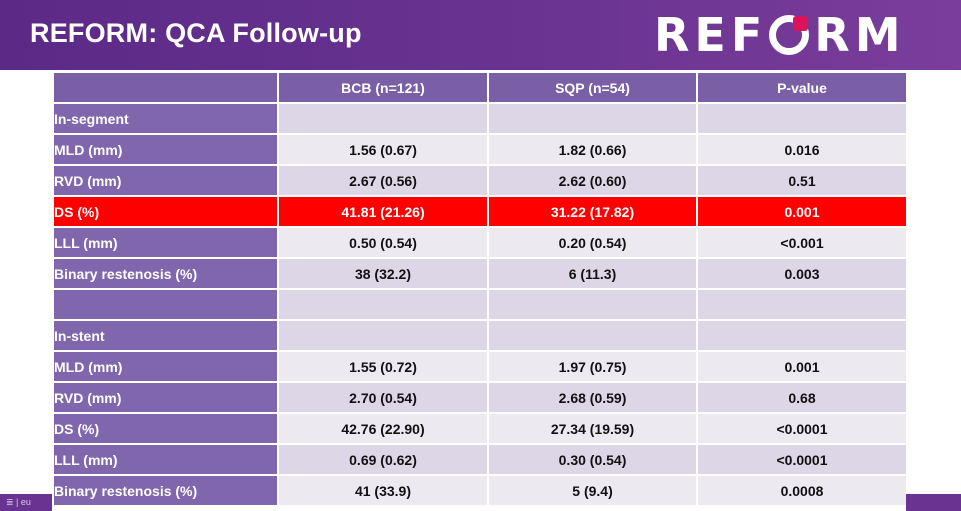 The height and width of the screenshot is (511, 961). Describe the element at coordinates (802, 149) in the screenshot. I see `cell-pvalue: 0.016` at that location.